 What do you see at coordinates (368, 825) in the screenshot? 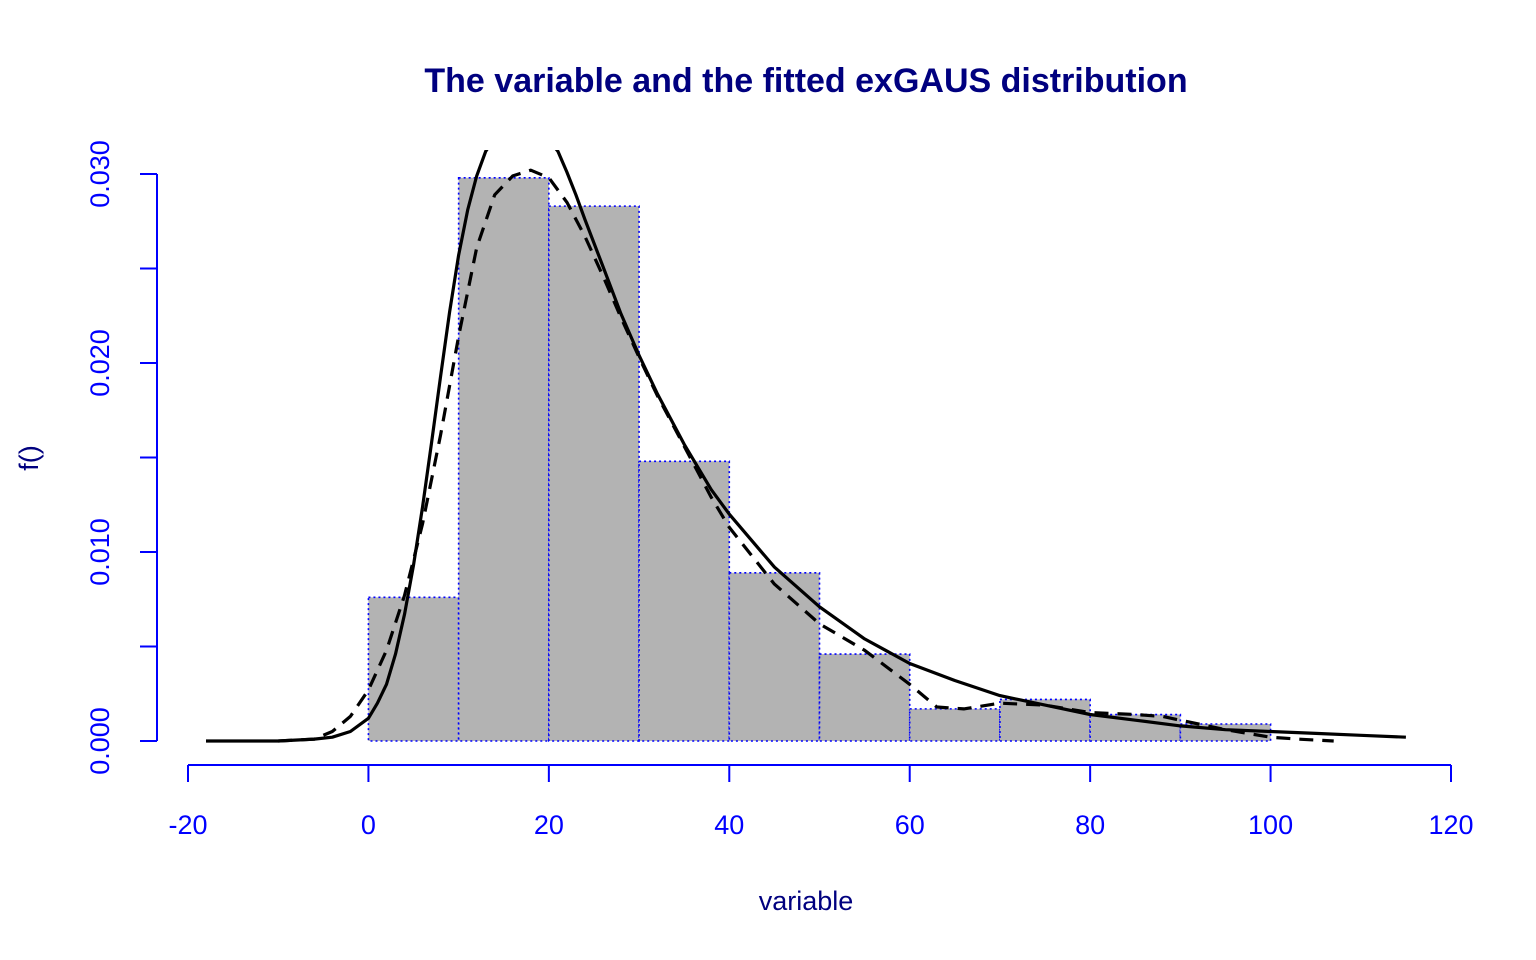
I see `x-tick-label: 0` at bounding box center [368, 825].